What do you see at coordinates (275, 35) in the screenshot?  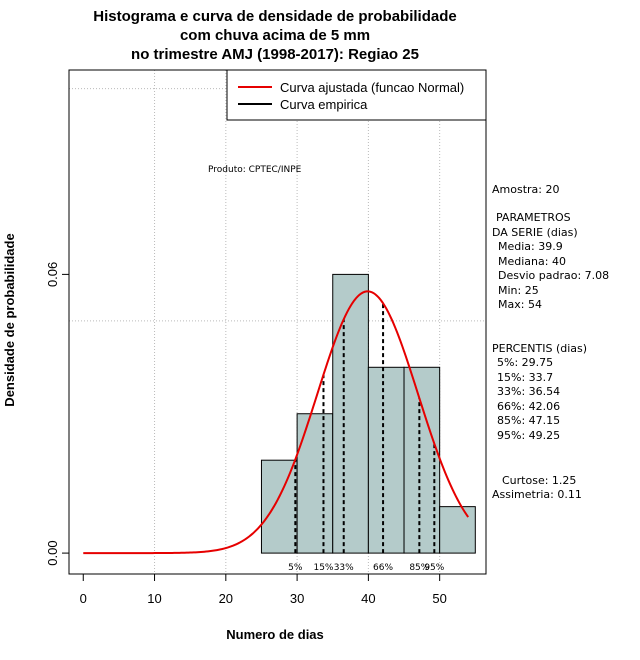 I see `chart-title-line-2: com chuva acima de 5 mm` at bounding box center [275, 35].